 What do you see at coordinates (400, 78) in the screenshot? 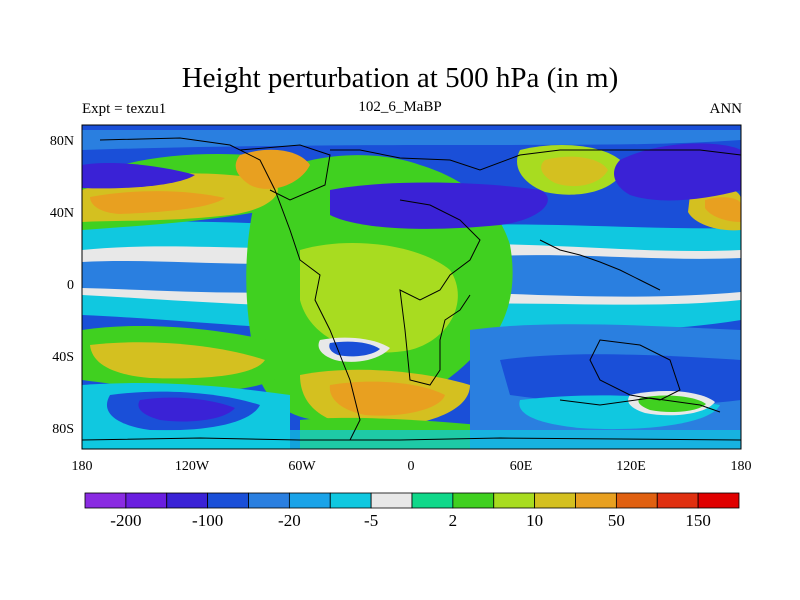
I see `map-title: Height perturbation at 500 hPa (in m)` at bounding box center [400, 78].